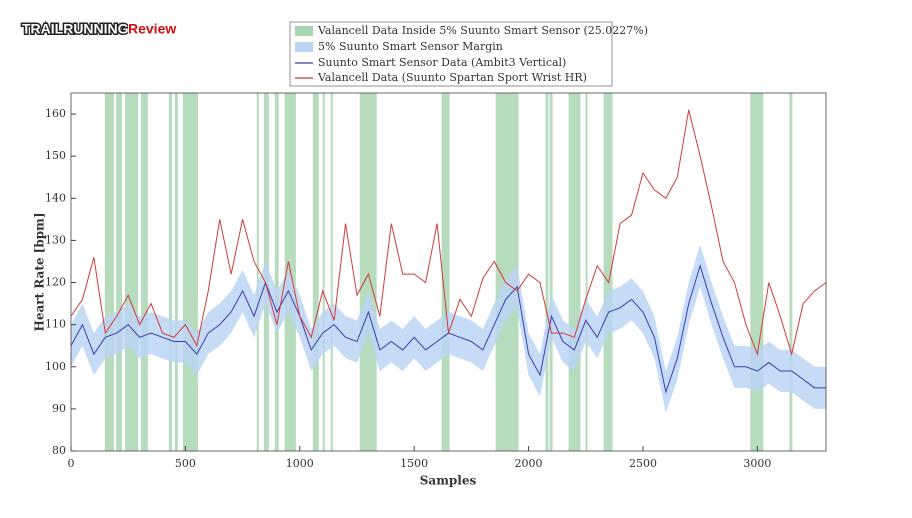 Image resolution: width=912 pixels, height=518 pixels. What do you see at coordinates (185, 463) in the screenshot?
I see `x-tick-label: 500` at bounding box center [185, 463].